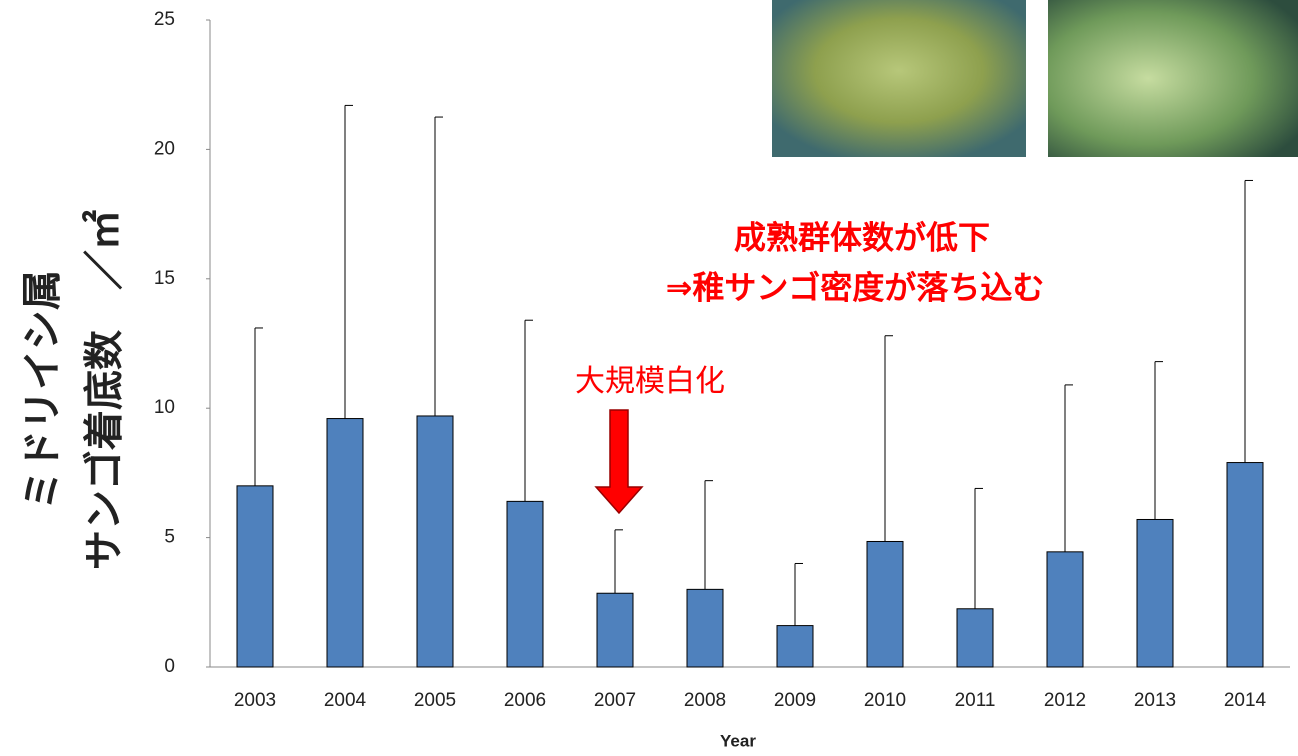 The image size is (1298, 756). Describe the element at coordinates (169, 666) in the screenshot. I see `y-tick-label: 0` at that location.